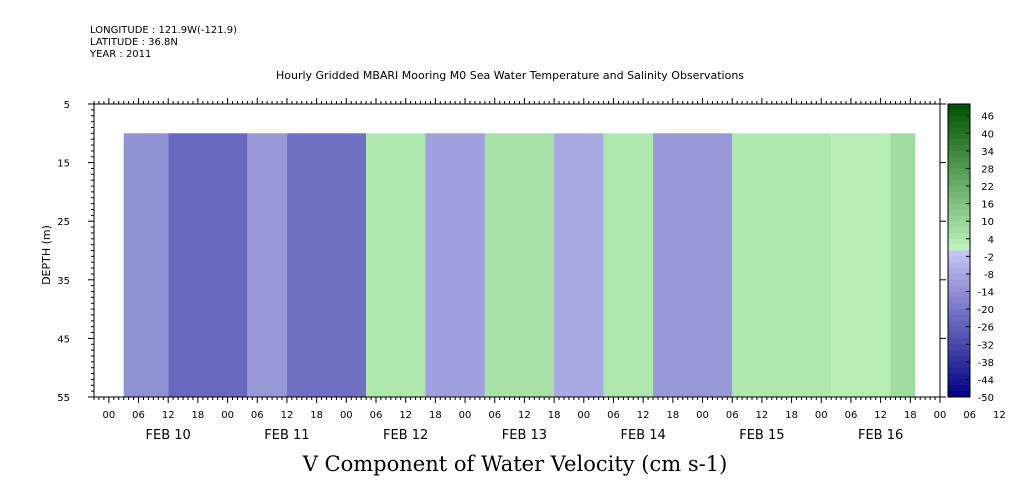 This screenshot has width=1009, height=504. Describe the element at coordinates (986, 380) in the screenshot. I see `colorbar-label: -44` at that location.